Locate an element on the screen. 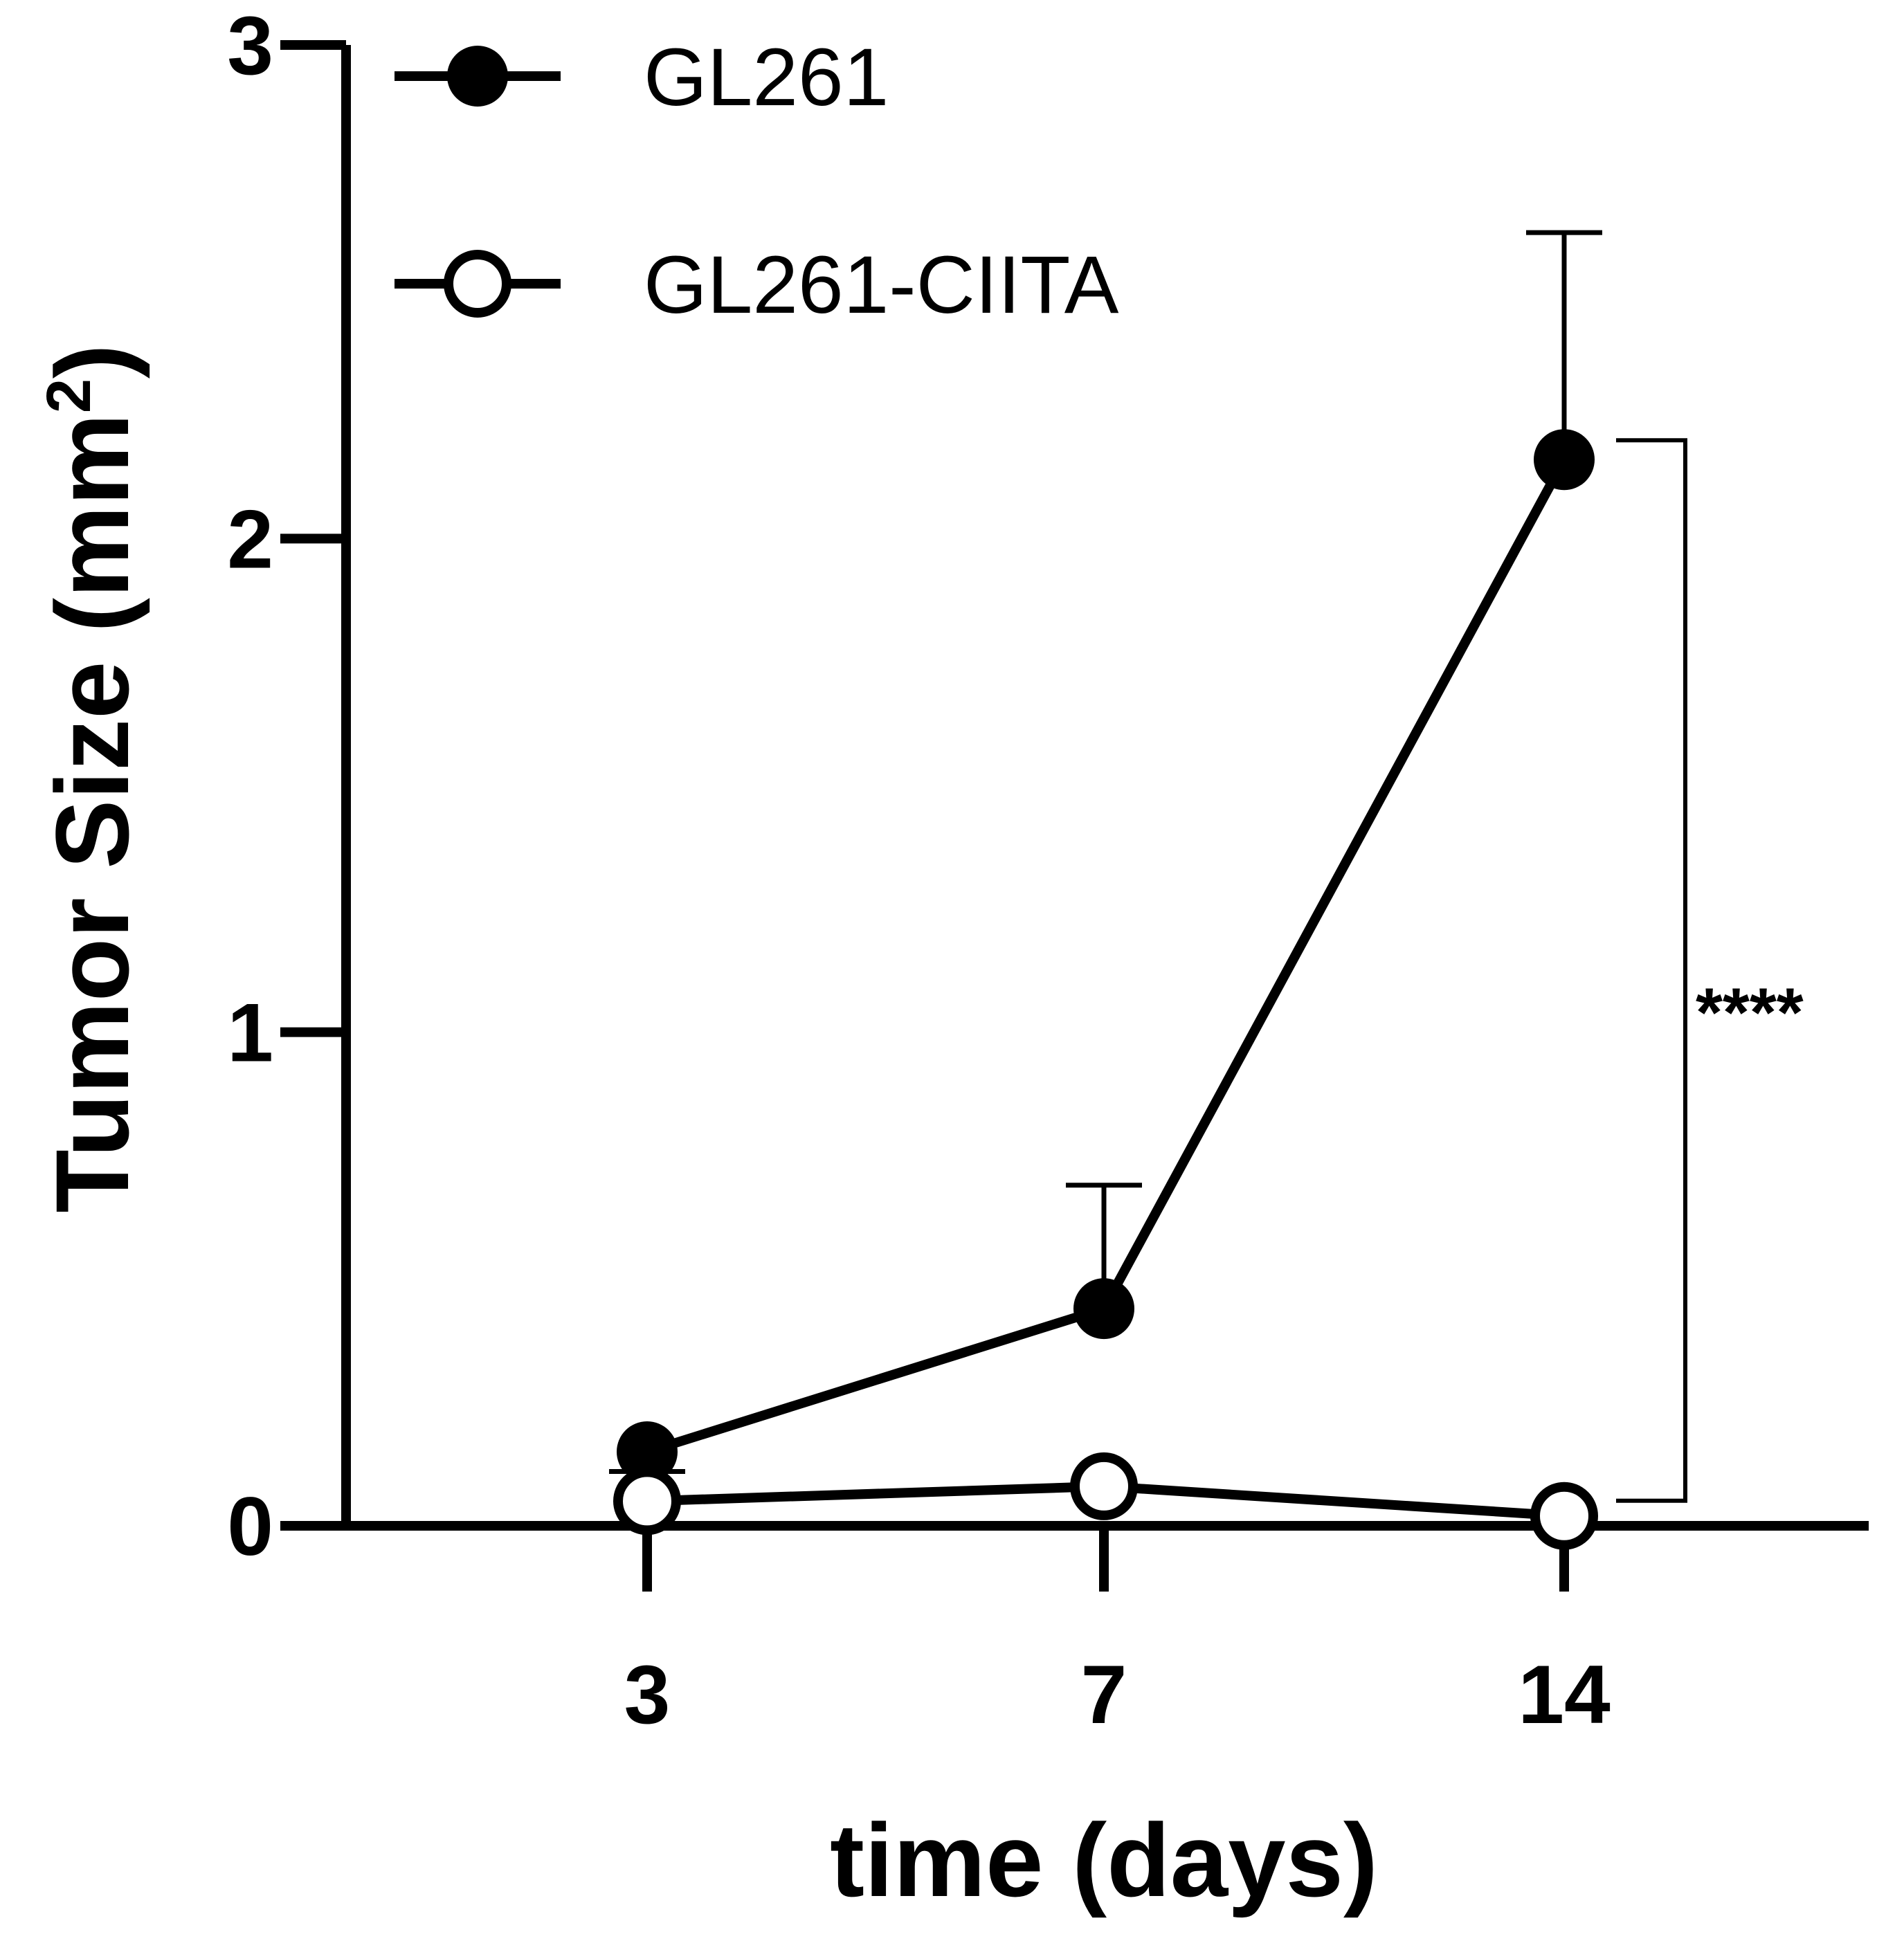 The height and width of the screenshot is (1941, 1904). legend: GL261 GL261-CIITA is located at coordinates (757, 182).